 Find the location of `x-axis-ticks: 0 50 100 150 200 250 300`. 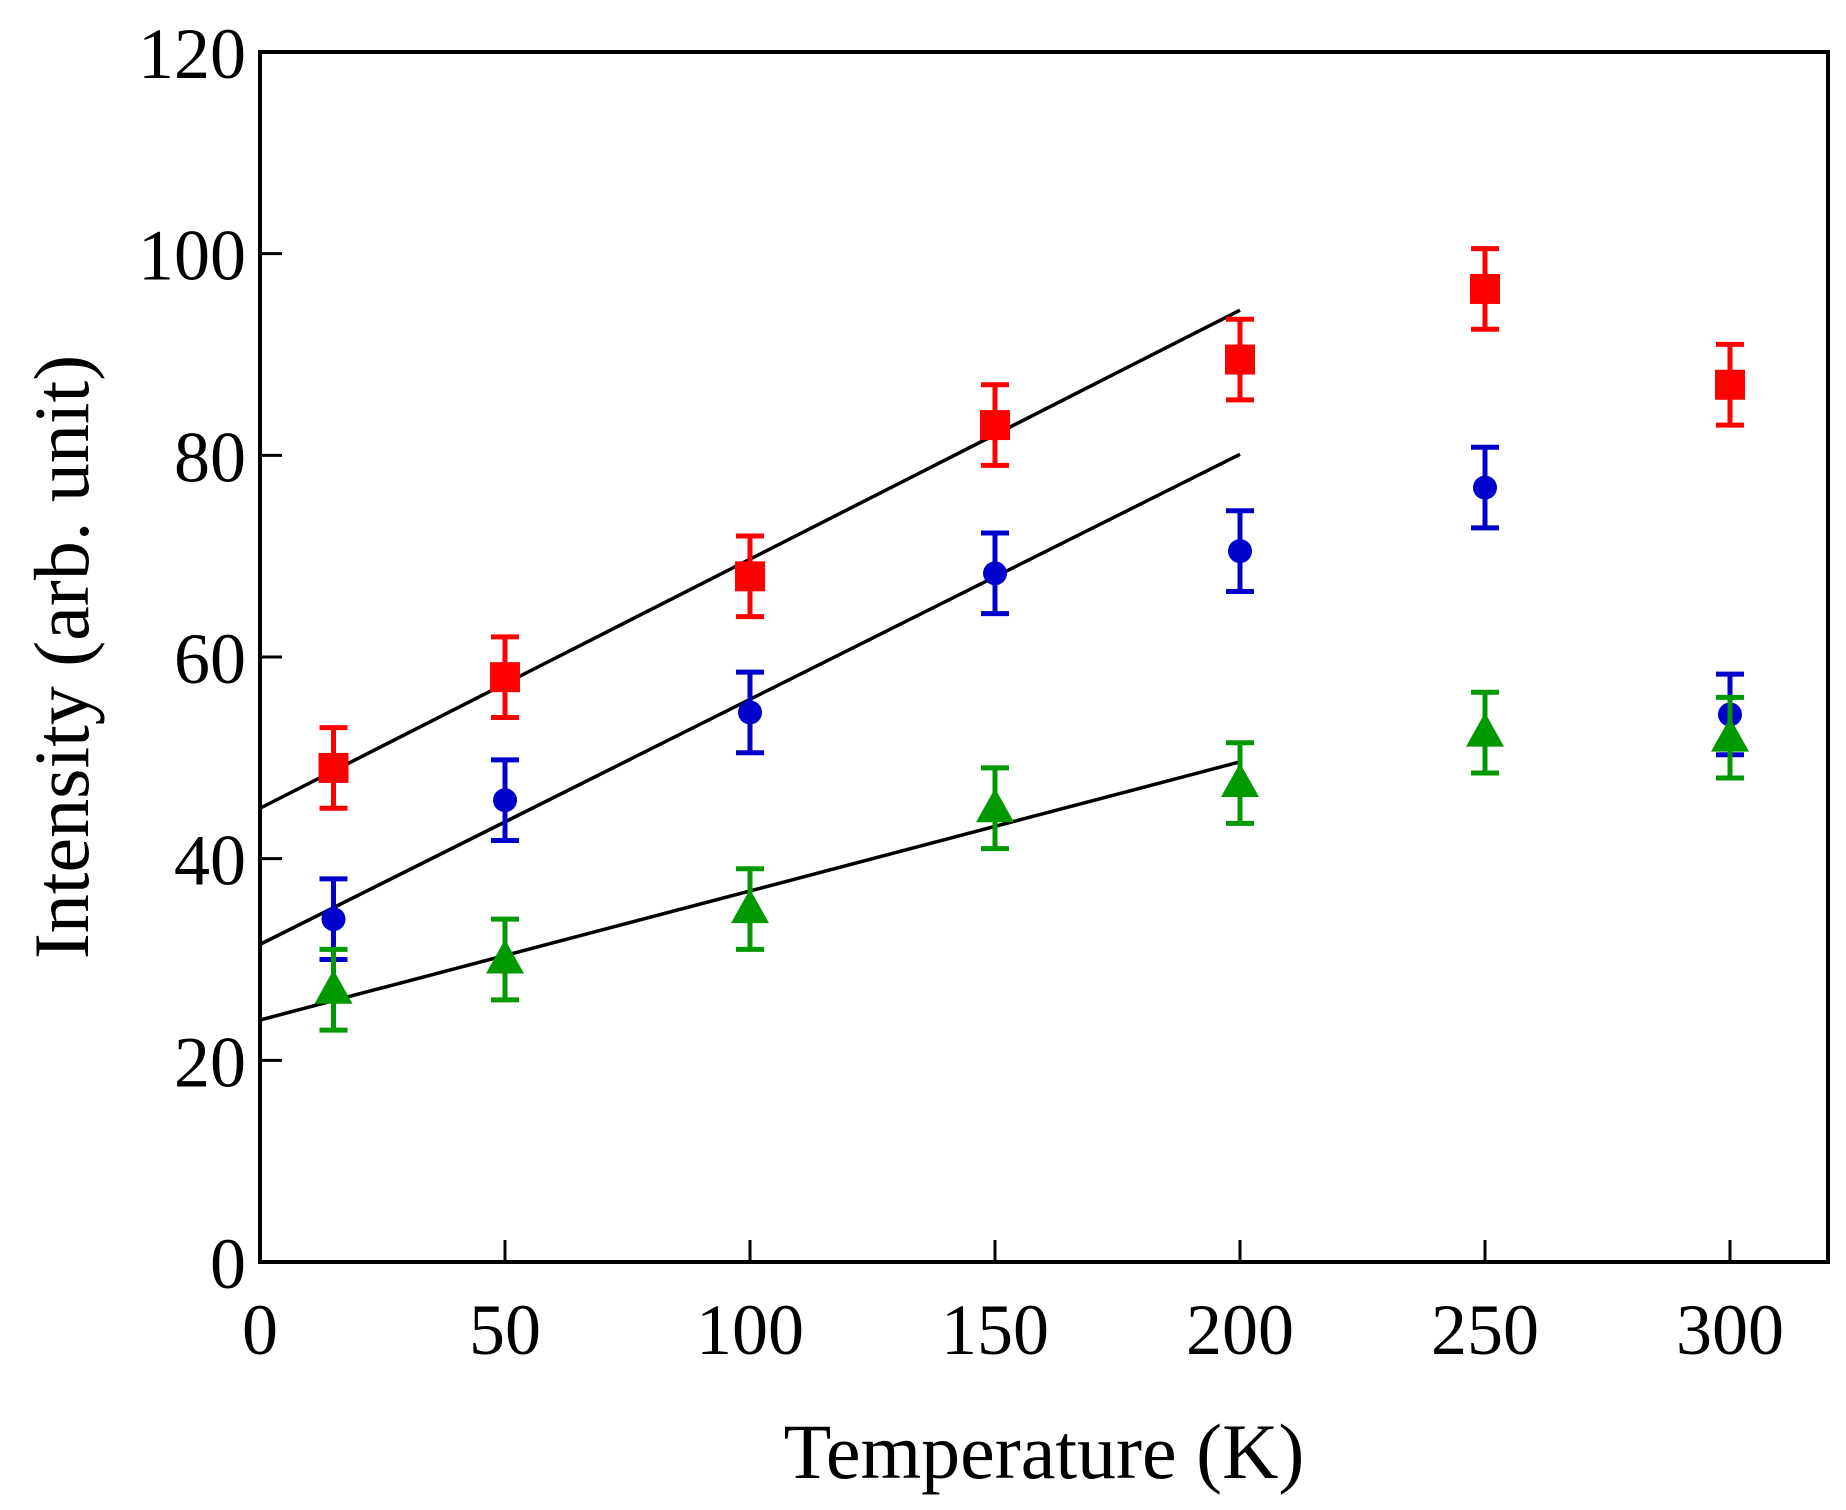

x-axis-ticks: 0 50 100 150 200 250 300 is located at coordinates (1013, 1305).